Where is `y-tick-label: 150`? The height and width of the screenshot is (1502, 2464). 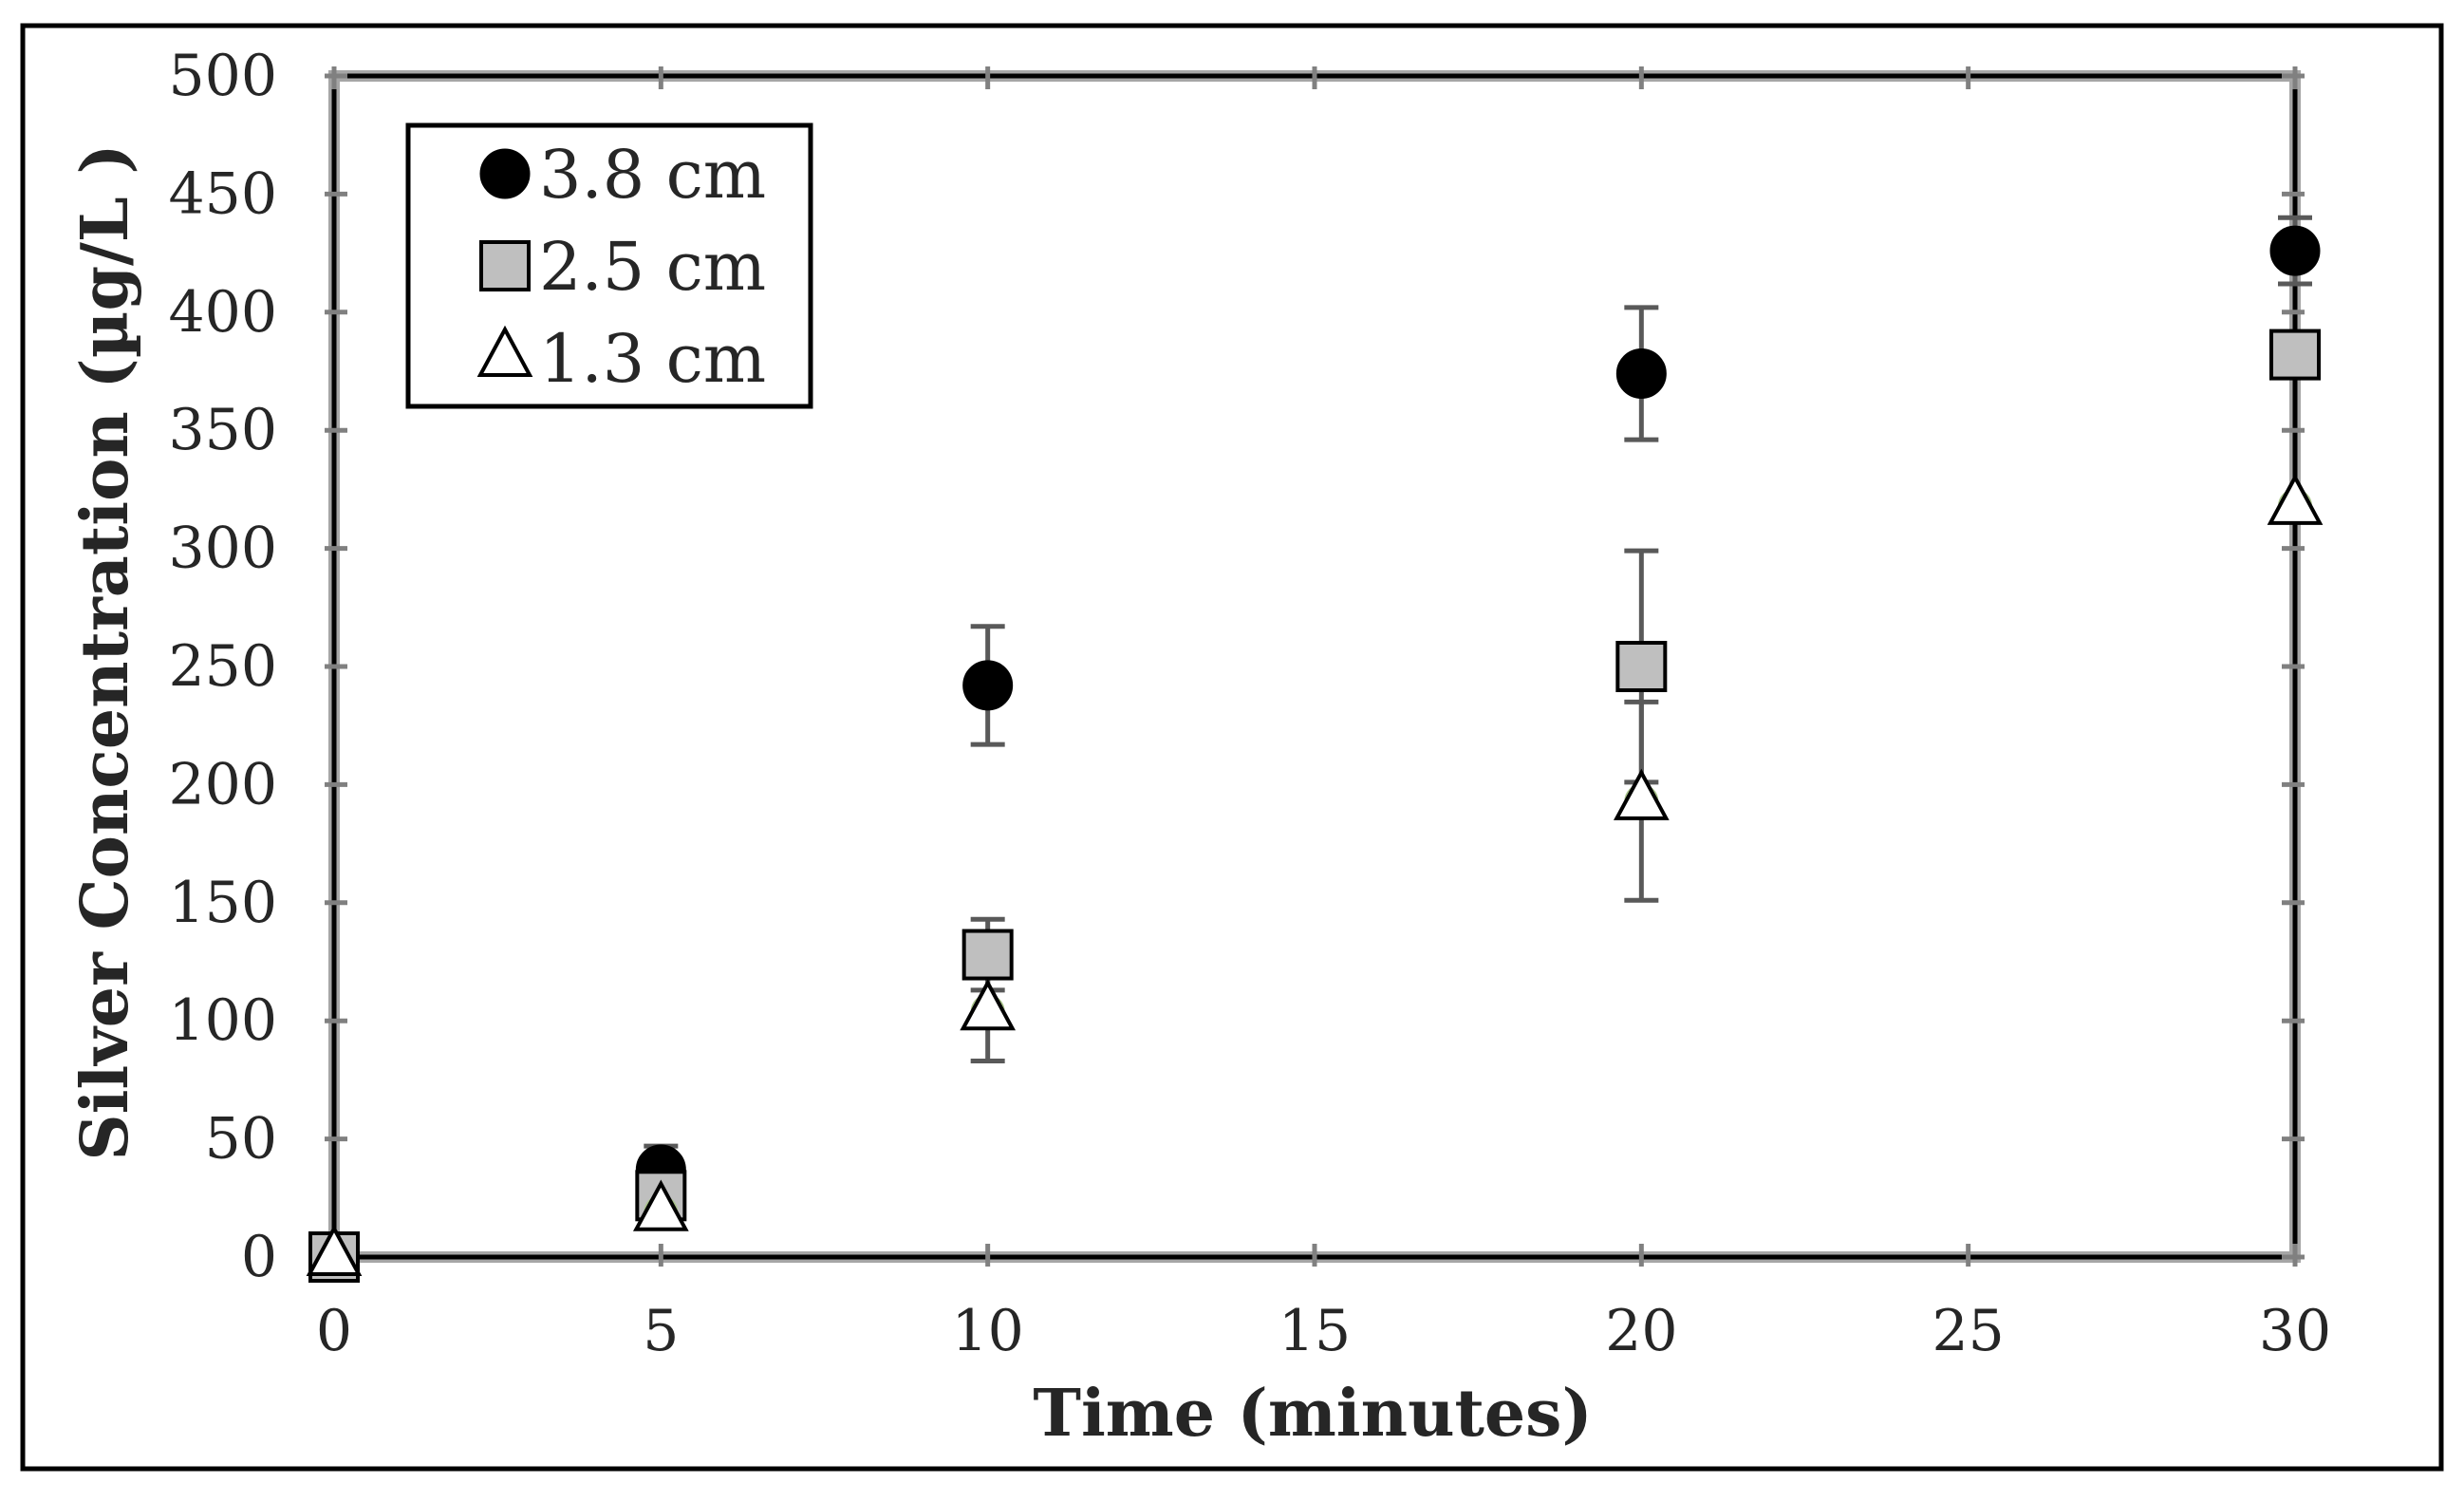
y-tick-label: 150 is located at coordinates (222, 903).